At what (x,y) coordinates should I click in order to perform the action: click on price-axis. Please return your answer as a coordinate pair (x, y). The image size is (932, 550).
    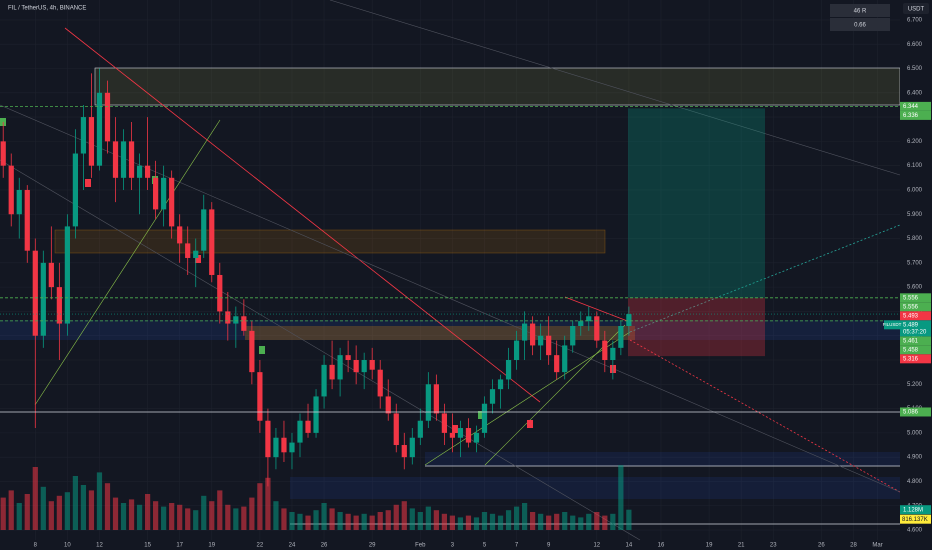
    Looking at the image, I should click on (916, 275).